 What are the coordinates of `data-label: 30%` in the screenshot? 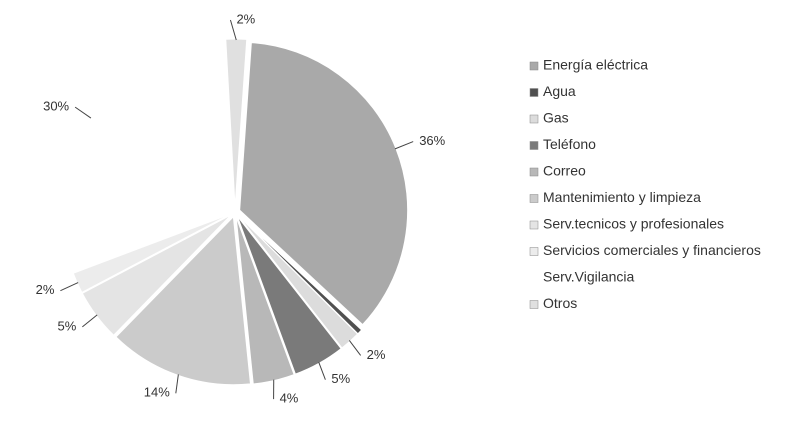 It's located at (56, 106).